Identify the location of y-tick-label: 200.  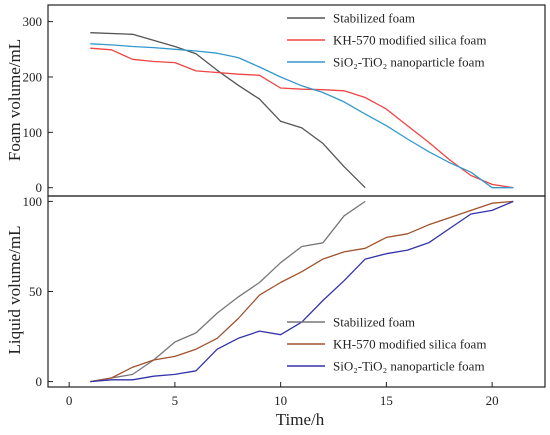
(33, 76).